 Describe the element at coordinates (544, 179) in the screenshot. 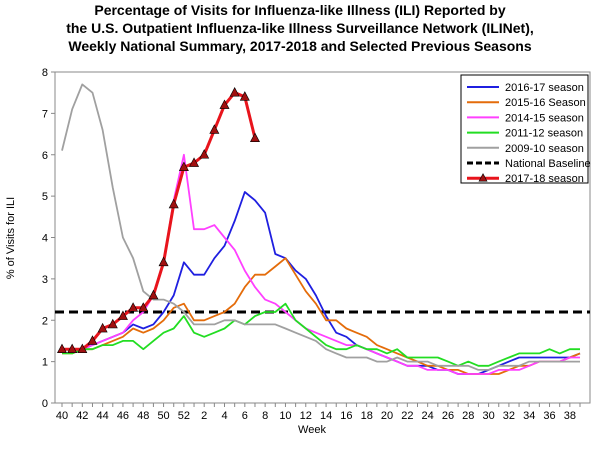

I see `legend-label: 2017-18 season` at that location.